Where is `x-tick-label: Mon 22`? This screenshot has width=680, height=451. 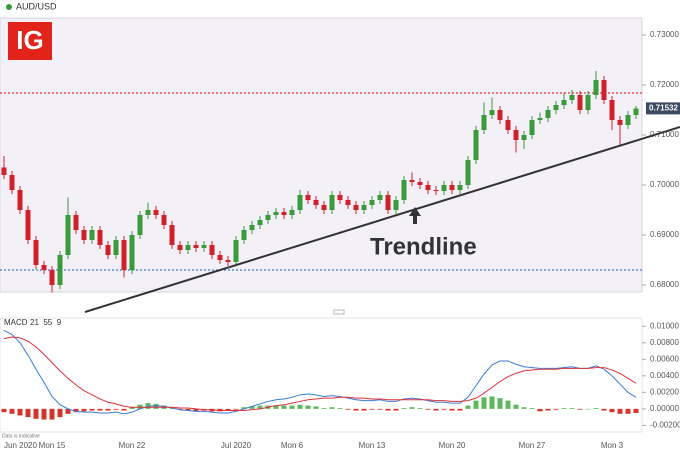 x-tick-label: Mon 22 is located at coordinates (132, 445).